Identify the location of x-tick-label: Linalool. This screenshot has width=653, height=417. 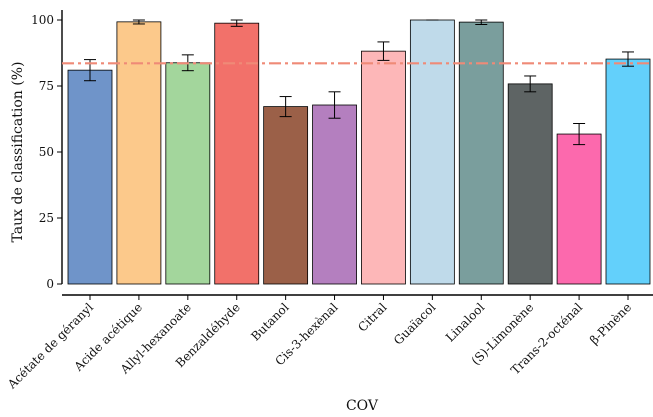
(465, 322).